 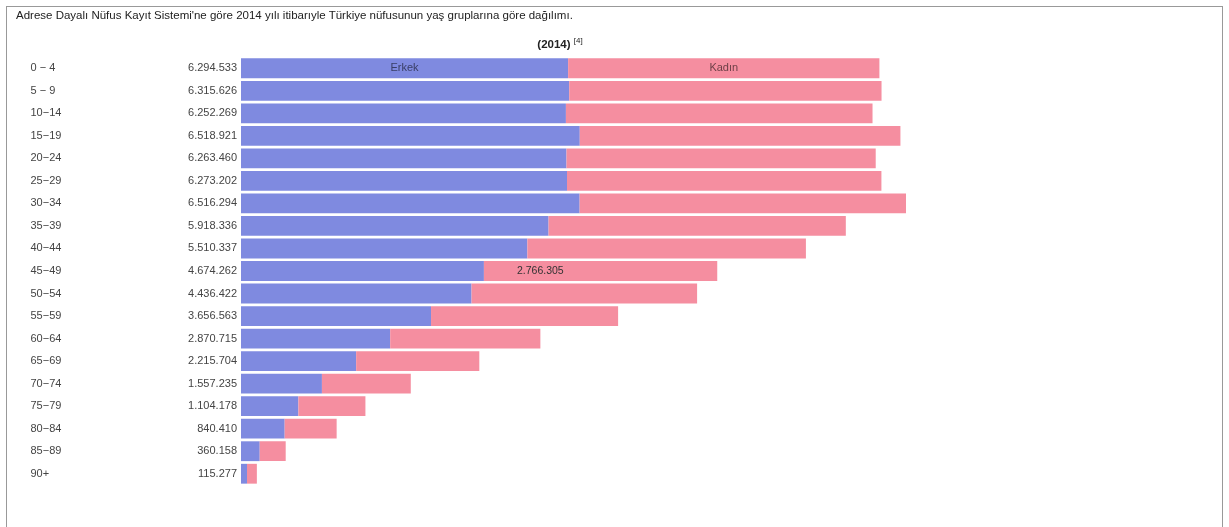 I want to click on y-tick-label: 85−89, so click(x=46, y=450).